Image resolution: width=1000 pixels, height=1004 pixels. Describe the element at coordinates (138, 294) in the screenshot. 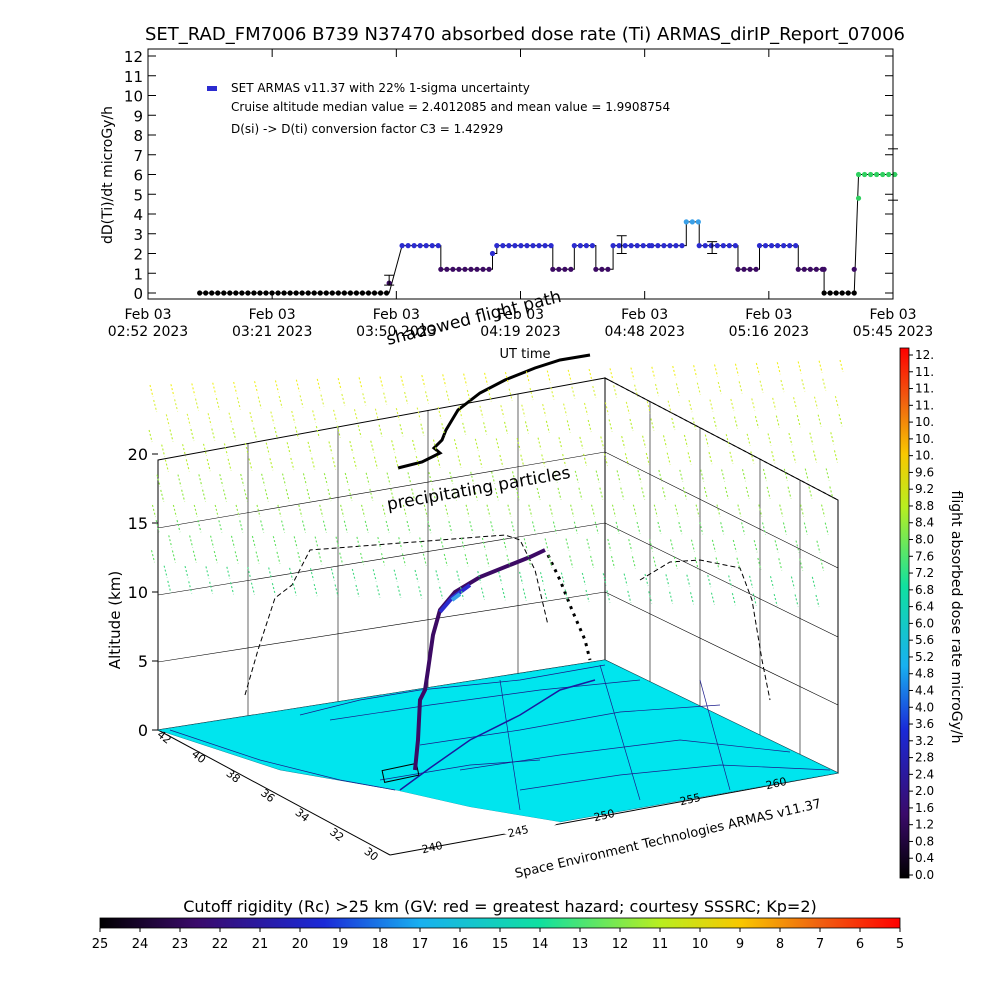

I see `y-tick-label: 0` at that location.